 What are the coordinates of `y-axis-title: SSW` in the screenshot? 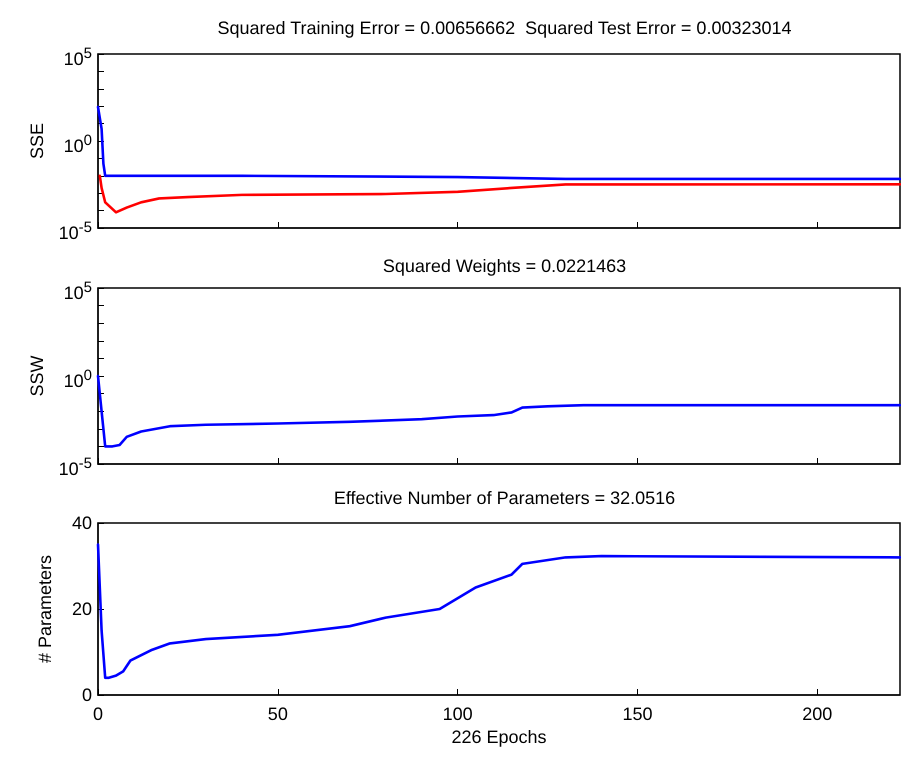 It's located at (37, 376).